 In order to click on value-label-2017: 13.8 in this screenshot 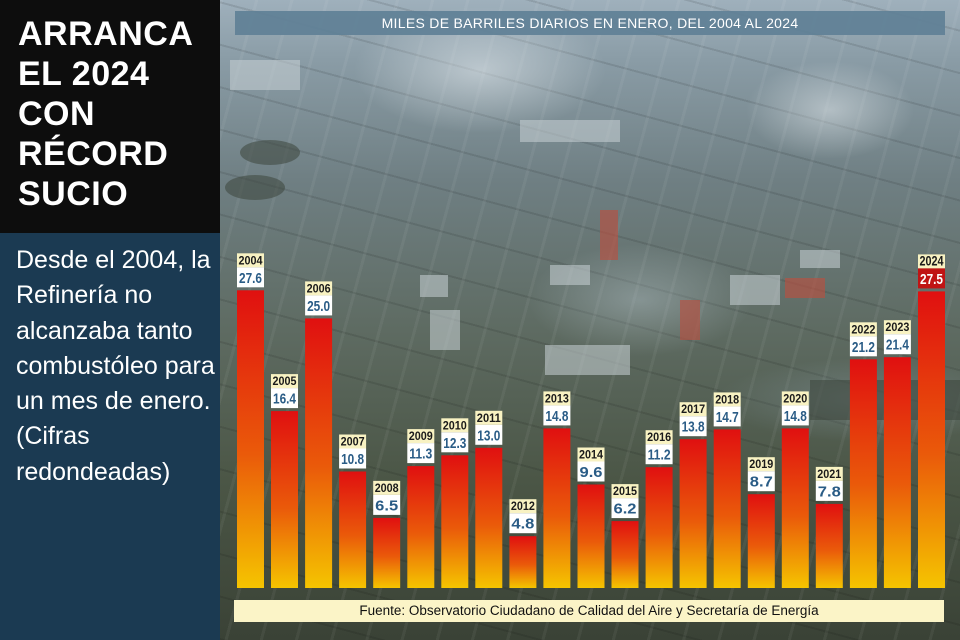, I will do `click(693, 427)`.